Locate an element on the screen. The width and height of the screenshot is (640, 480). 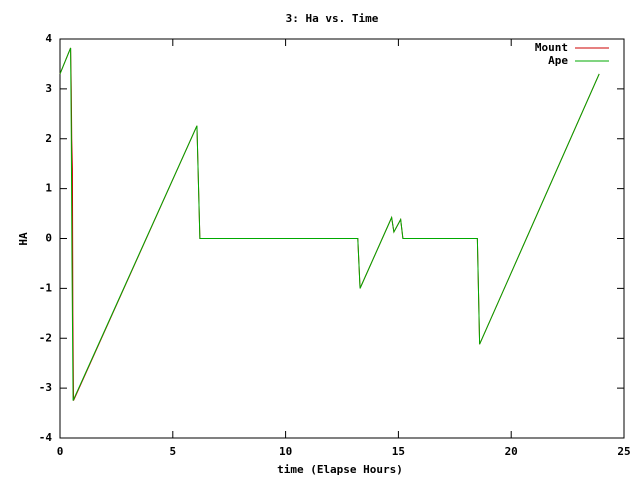
x-tick-label: 5 is located at coordinates (172, 451).